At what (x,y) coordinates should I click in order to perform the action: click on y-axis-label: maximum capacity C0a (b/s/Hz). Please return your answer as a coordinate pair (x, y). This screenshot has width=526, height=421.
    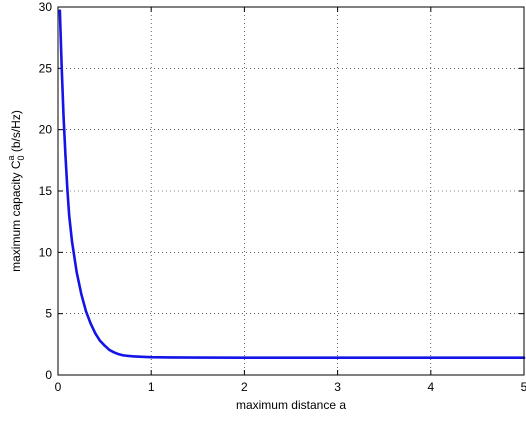
    Looking at the image, I should click on (16, 191).